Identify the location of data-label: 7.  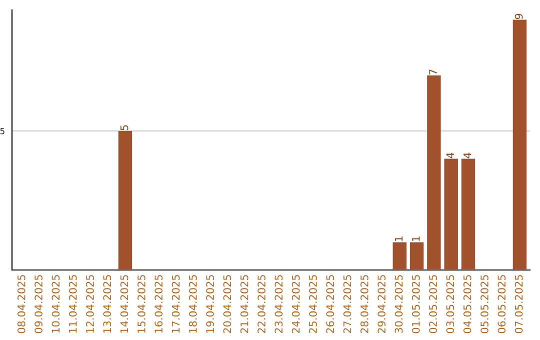
(433, 72).